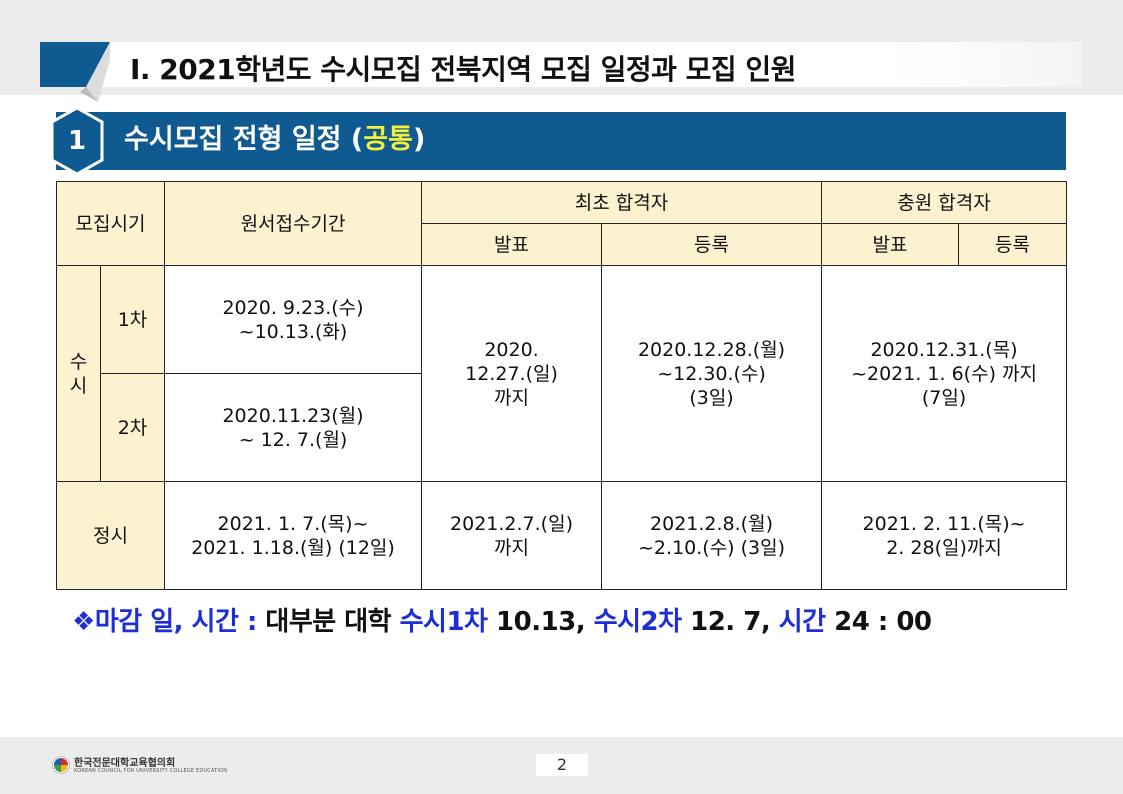  I want to click on susi-first-announce-line1: 2020., so click(511, 349).